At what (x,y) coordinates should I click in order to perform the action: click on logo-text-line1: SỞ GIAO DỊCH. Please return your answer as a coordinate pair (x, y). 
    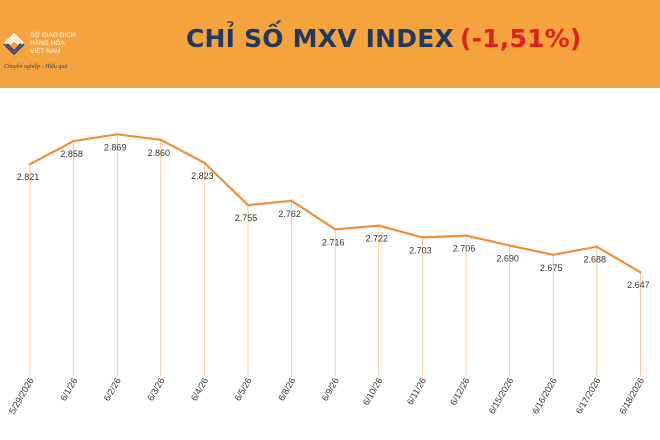
    Looking at the image, I should click on (53, 35).